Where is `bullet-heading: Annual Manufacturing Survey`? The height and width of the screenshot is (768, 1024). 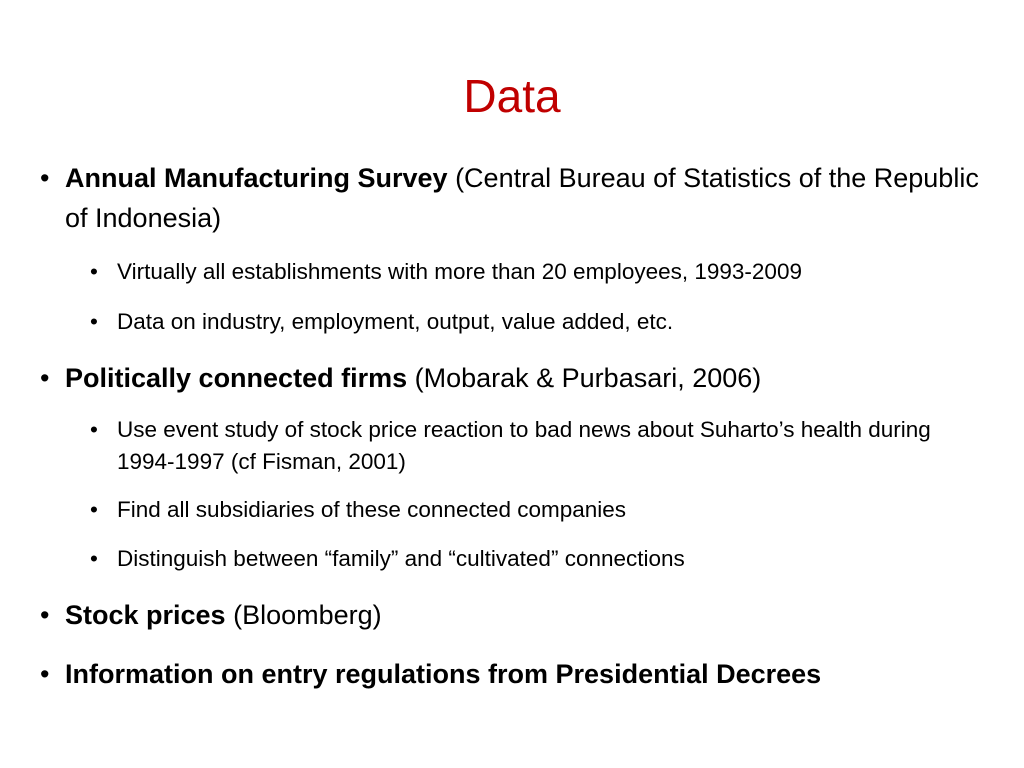 bullet-heading: Annual Manufacturing Survey is located at coordinates (256, 178).